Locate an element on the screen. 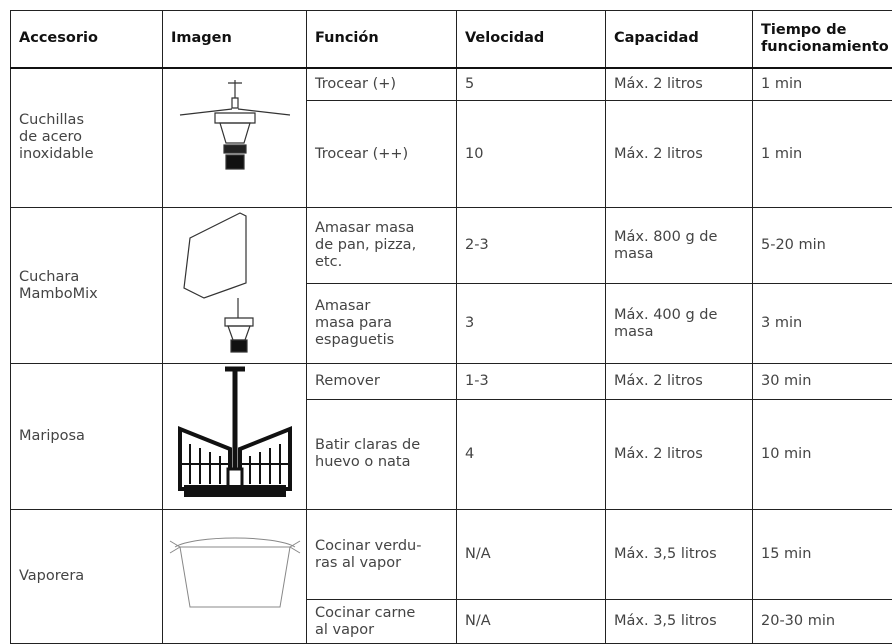  table-cell: 4 is located at coordinates (531, 454).